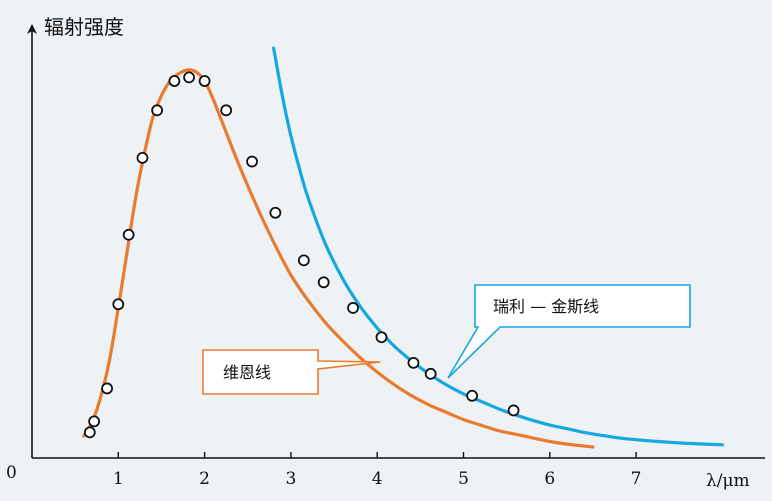 Image resolution: width=772 pixels, height=501 pixels. Describe the element at coordinates (728, 481) in the screenshot. I see `x-axis-title: λ/μm` at that location.